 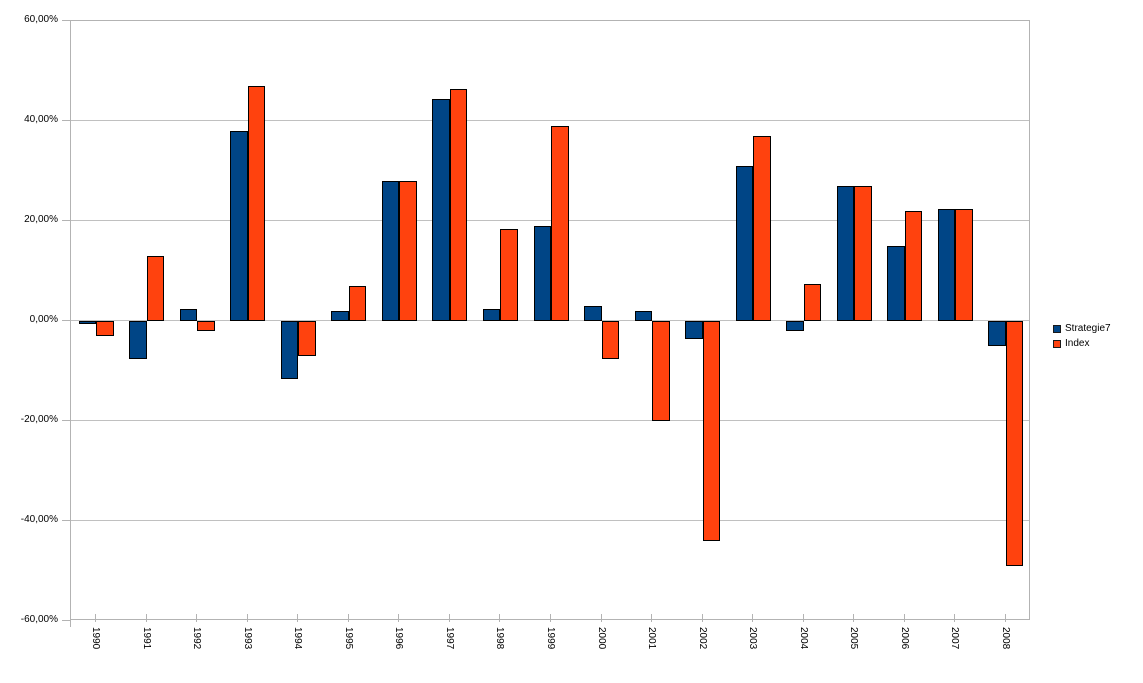 What do you see at coordinates (1005, 638) in the screenshot?
I see `x-axis-tick-label: 2008` at bounding box center [1005, 638].